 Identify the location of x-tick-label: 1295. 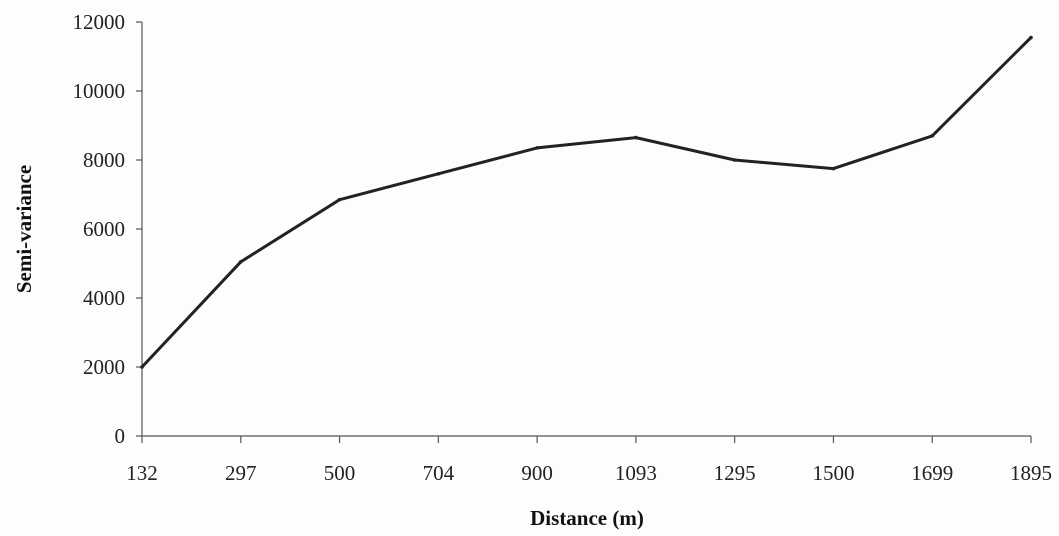
(735, 473).